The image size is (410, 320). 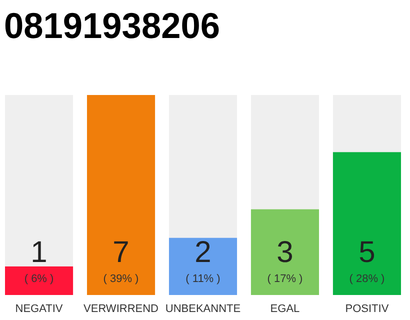 I want to click on x-tick-label: POSITIV, so click(x=367, y=309).